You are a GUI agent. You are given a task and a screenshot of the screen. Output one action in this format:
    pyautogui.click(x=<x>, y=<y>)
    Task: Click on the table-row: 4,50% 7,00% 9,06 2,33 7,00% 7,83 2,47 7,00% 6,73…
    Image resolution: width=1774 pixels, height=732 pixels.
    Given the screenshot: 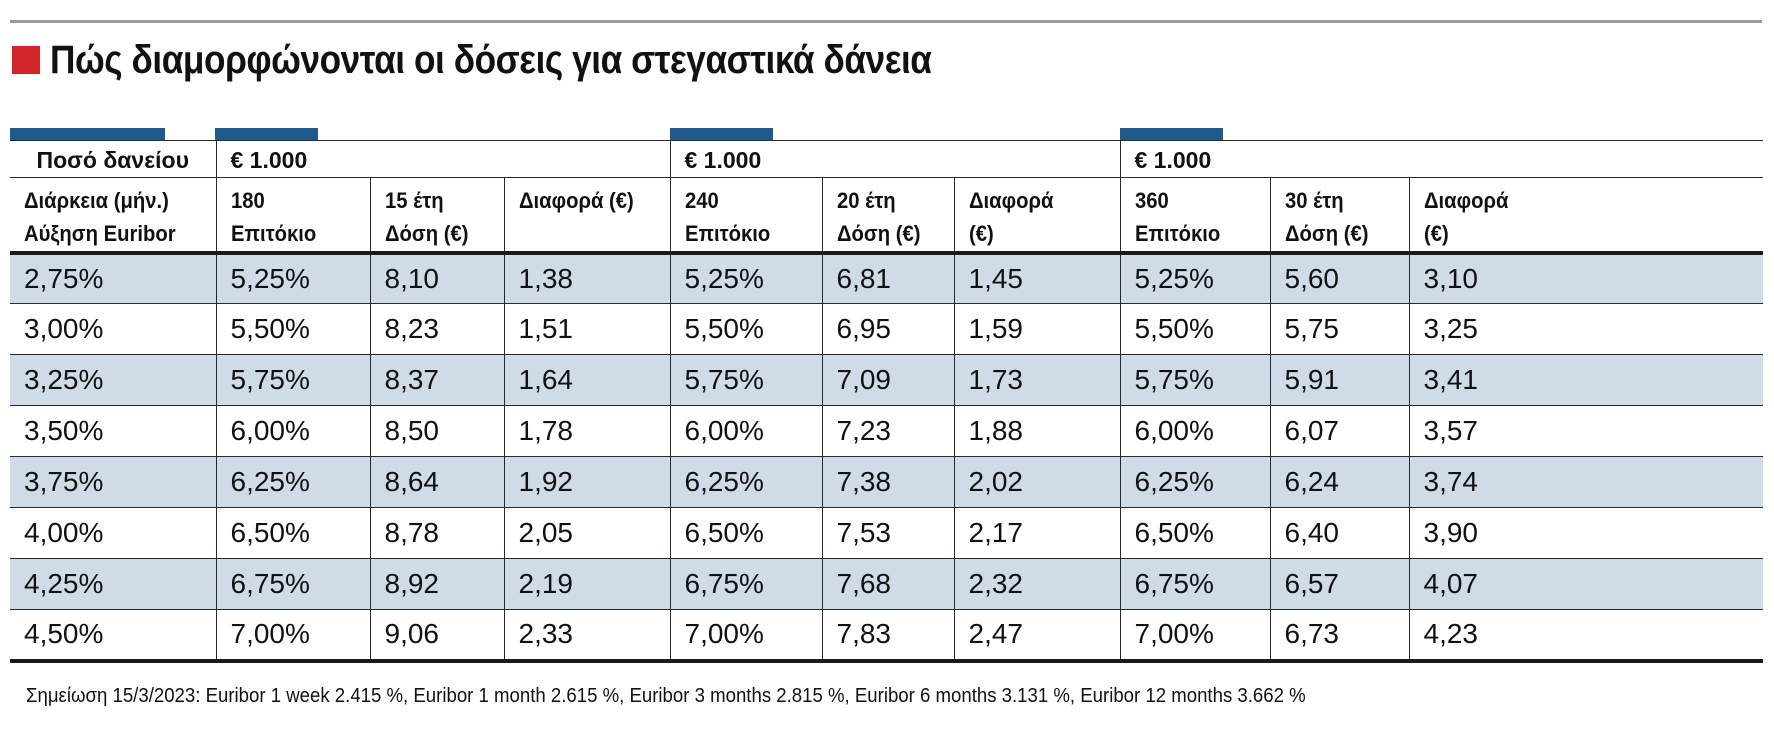 What is the action you would take?
    pyautogui.click(x=887, y=636)
    